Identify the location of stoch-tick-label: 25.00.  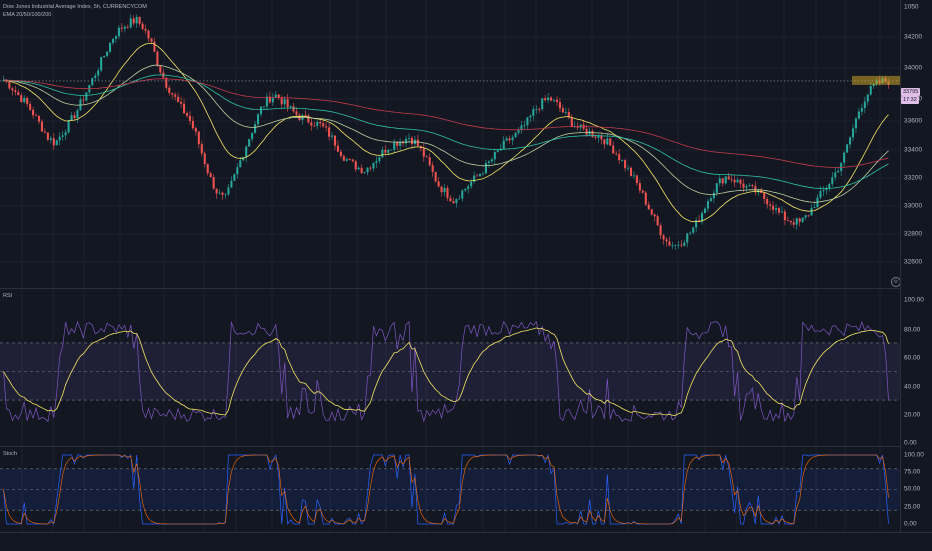
(912, 507).